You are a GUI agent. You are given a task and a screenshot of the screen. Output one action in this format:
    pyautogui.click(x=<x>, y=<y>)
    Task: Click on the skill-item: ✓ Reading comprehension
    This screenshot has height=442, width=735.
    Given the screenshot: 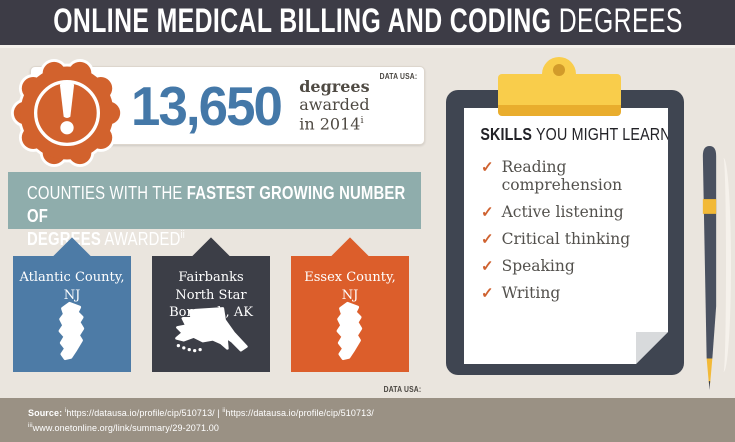 What is the action you would take?
    pyautogui.click(x=574, y=176)
    